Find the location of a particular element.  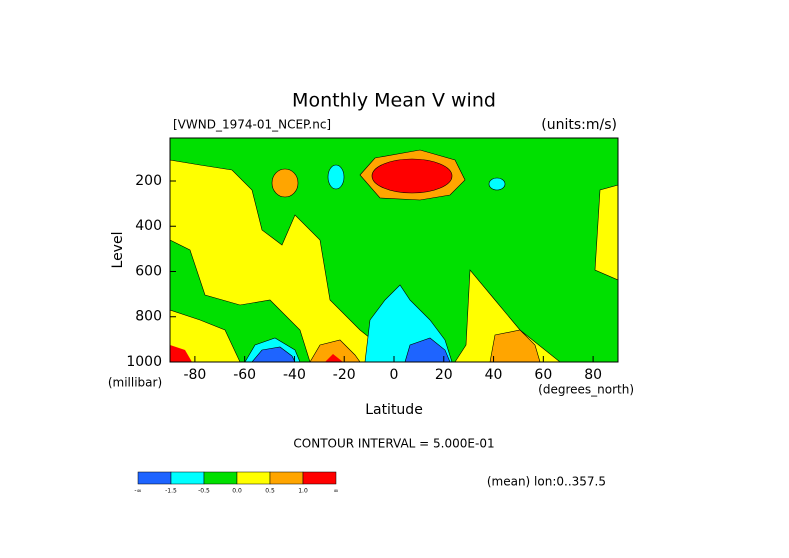

subtitle: [VWND_1974-01_NCEP.nc] is located at coordinates (252, 125).